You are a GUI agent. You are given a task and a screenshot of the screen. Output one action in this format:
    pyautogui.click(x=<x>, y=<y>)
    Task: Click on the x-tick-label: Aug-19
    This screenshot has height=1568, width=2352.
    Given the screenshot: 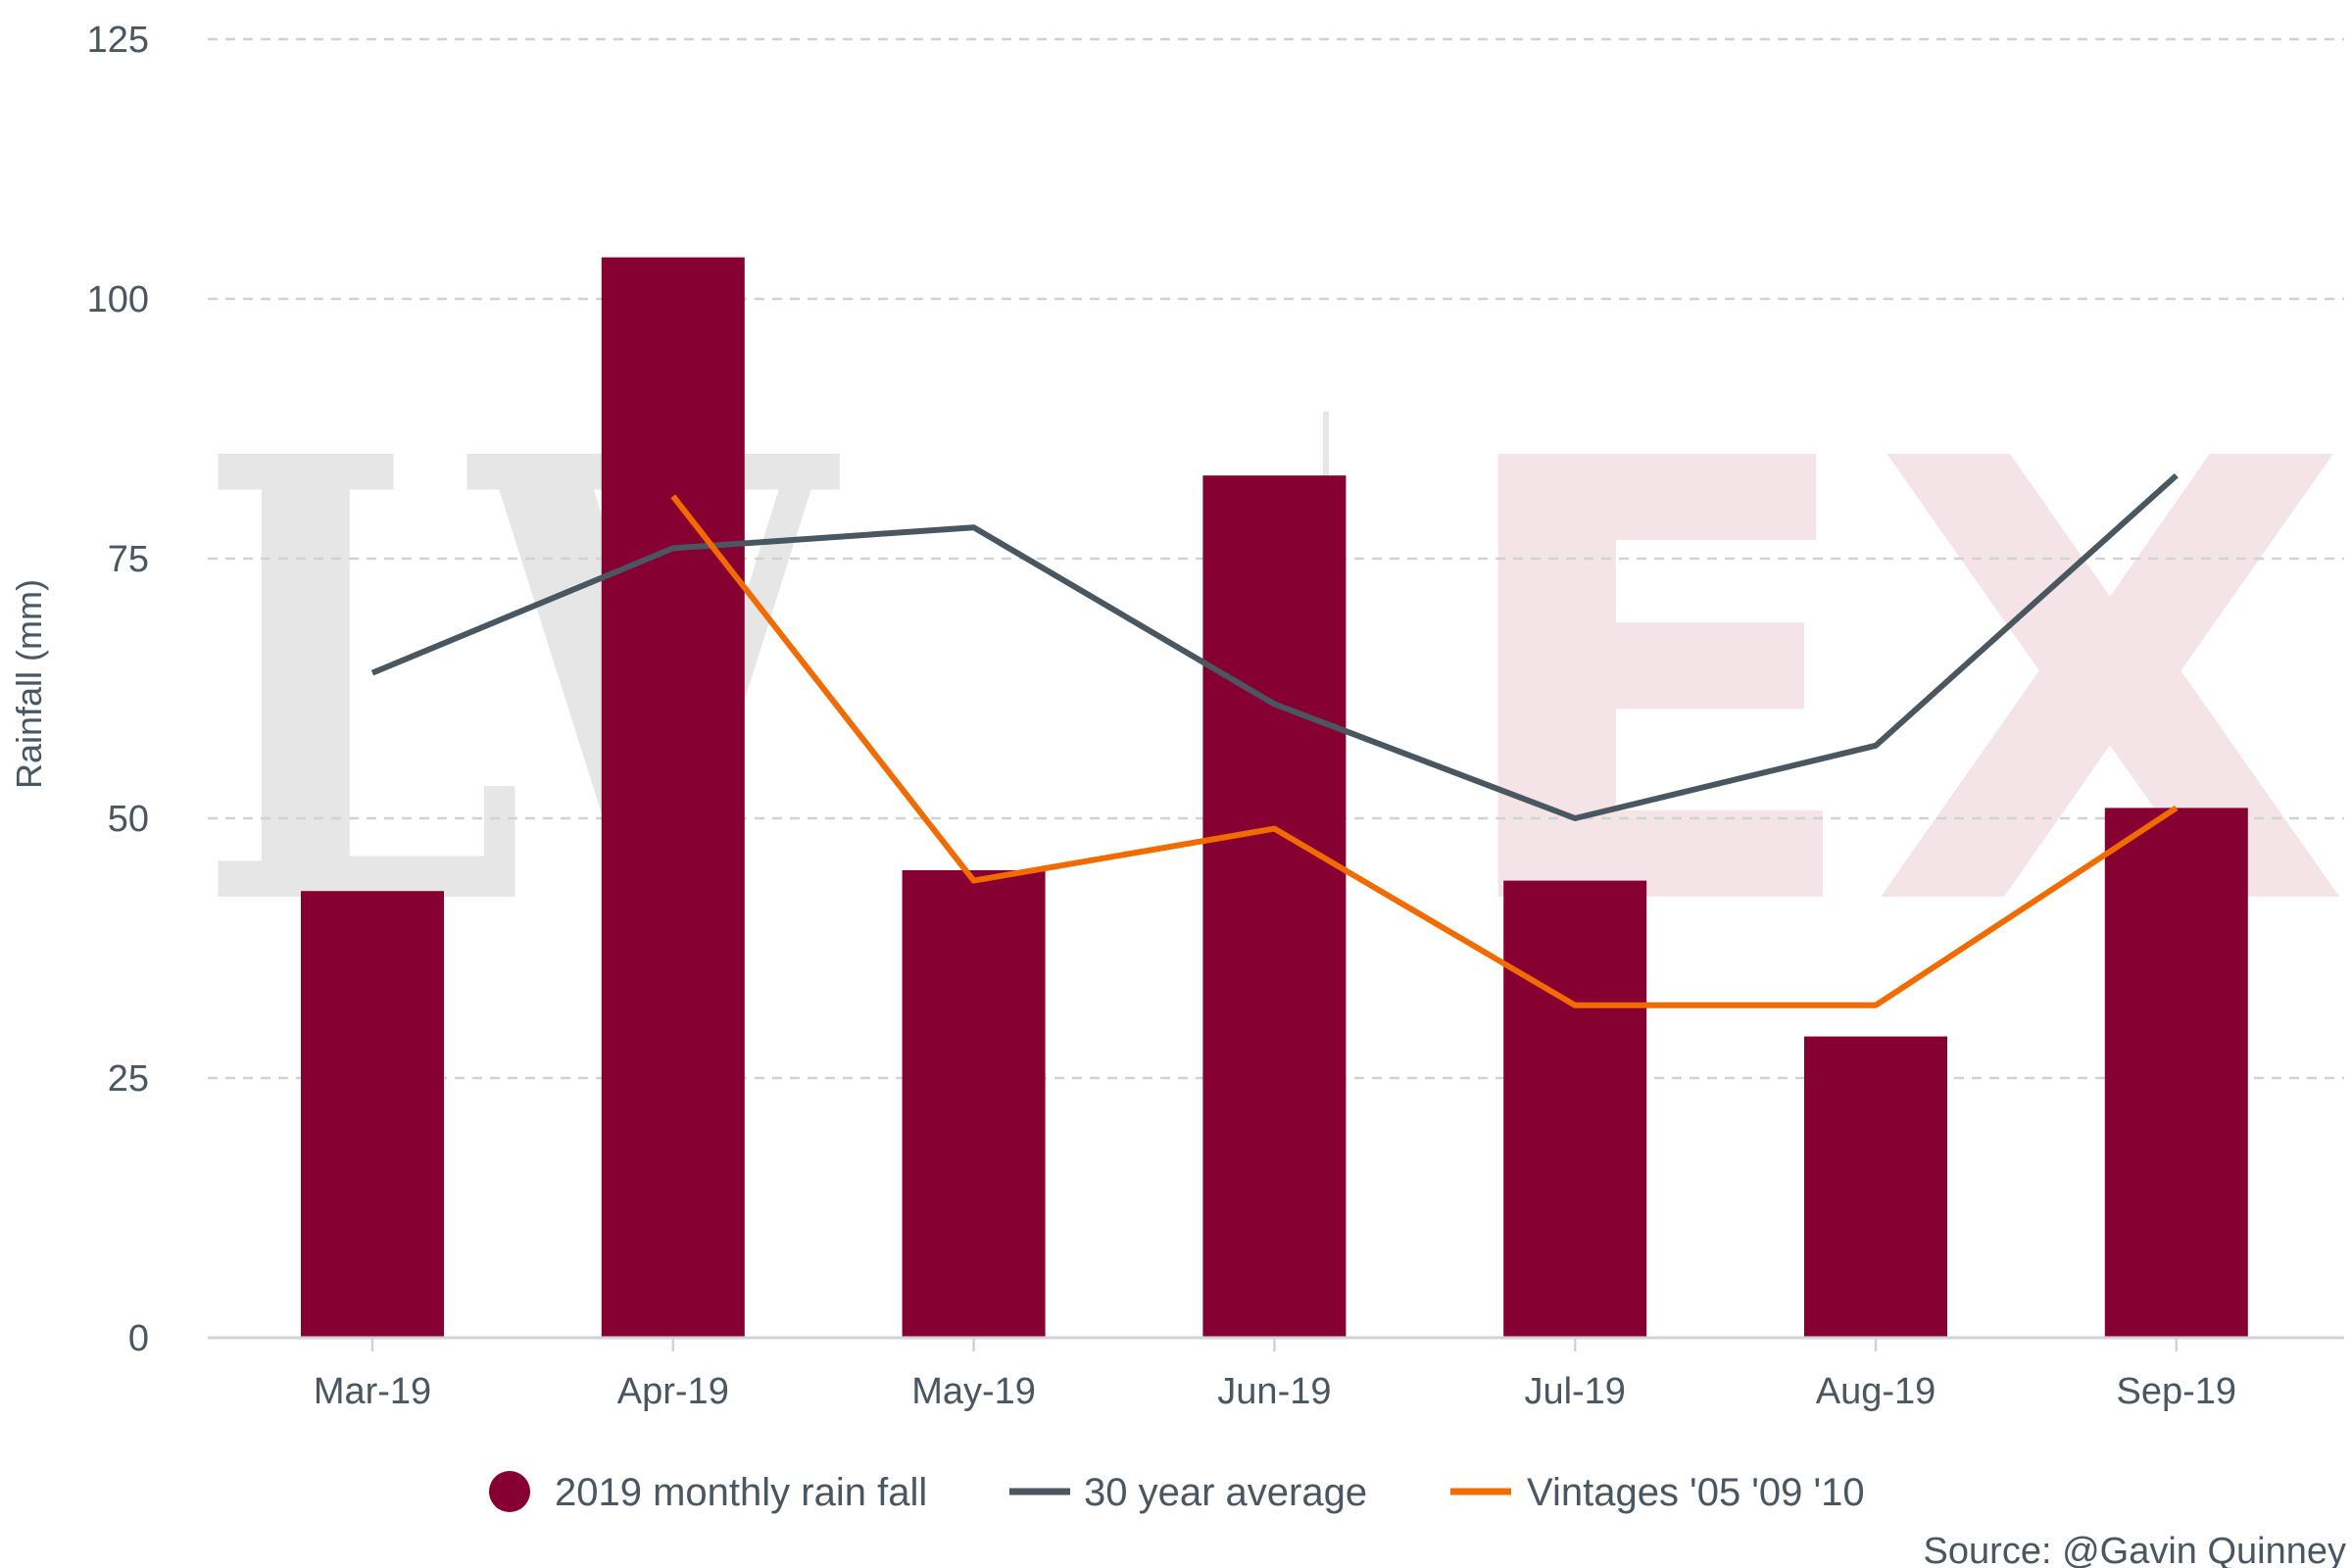 What is the action you would take?
    pyautogui.click(x=1876, y=1391)
    